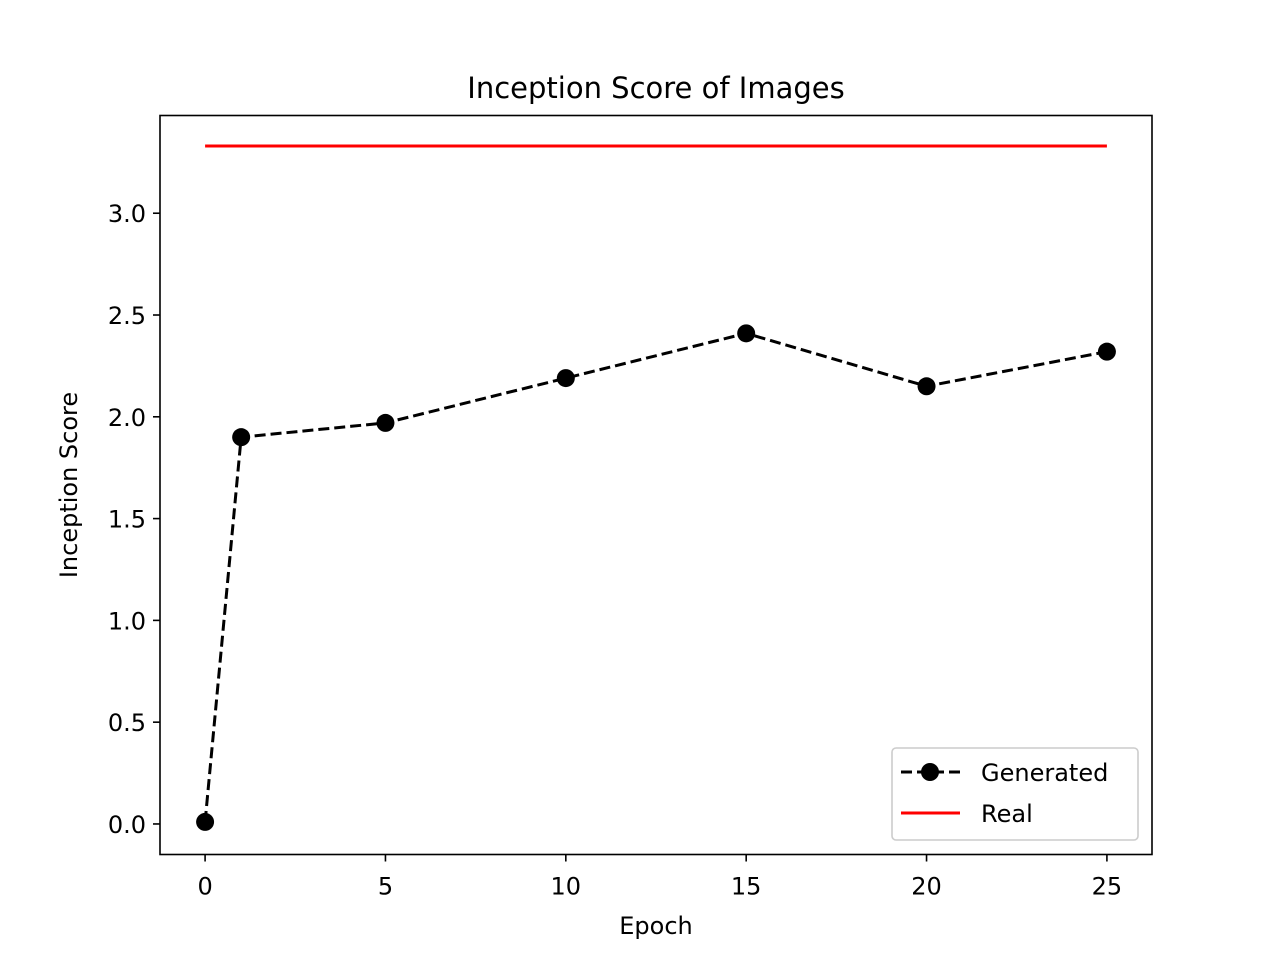 The image size is (1280, 960). Describe the element at coordinates (655, 88) in the screenshot. I see `chart-title: Inception Score of Images` at that location.